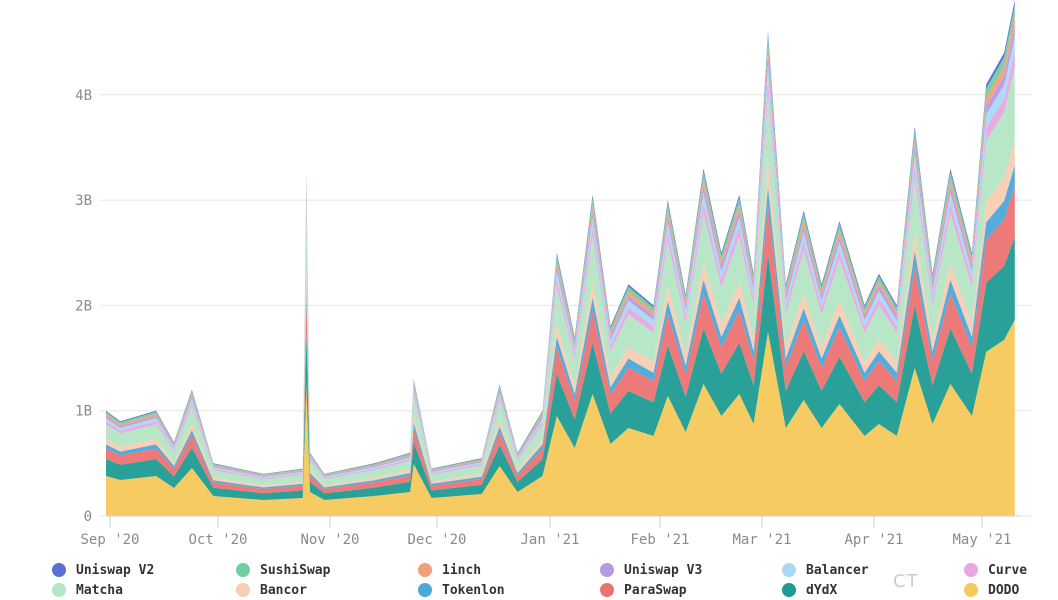  What do you see at coordinates (109, 540) in the screenshot?
I see `x-tick-label-0: Sep '20` at bounding box center [109, 540].